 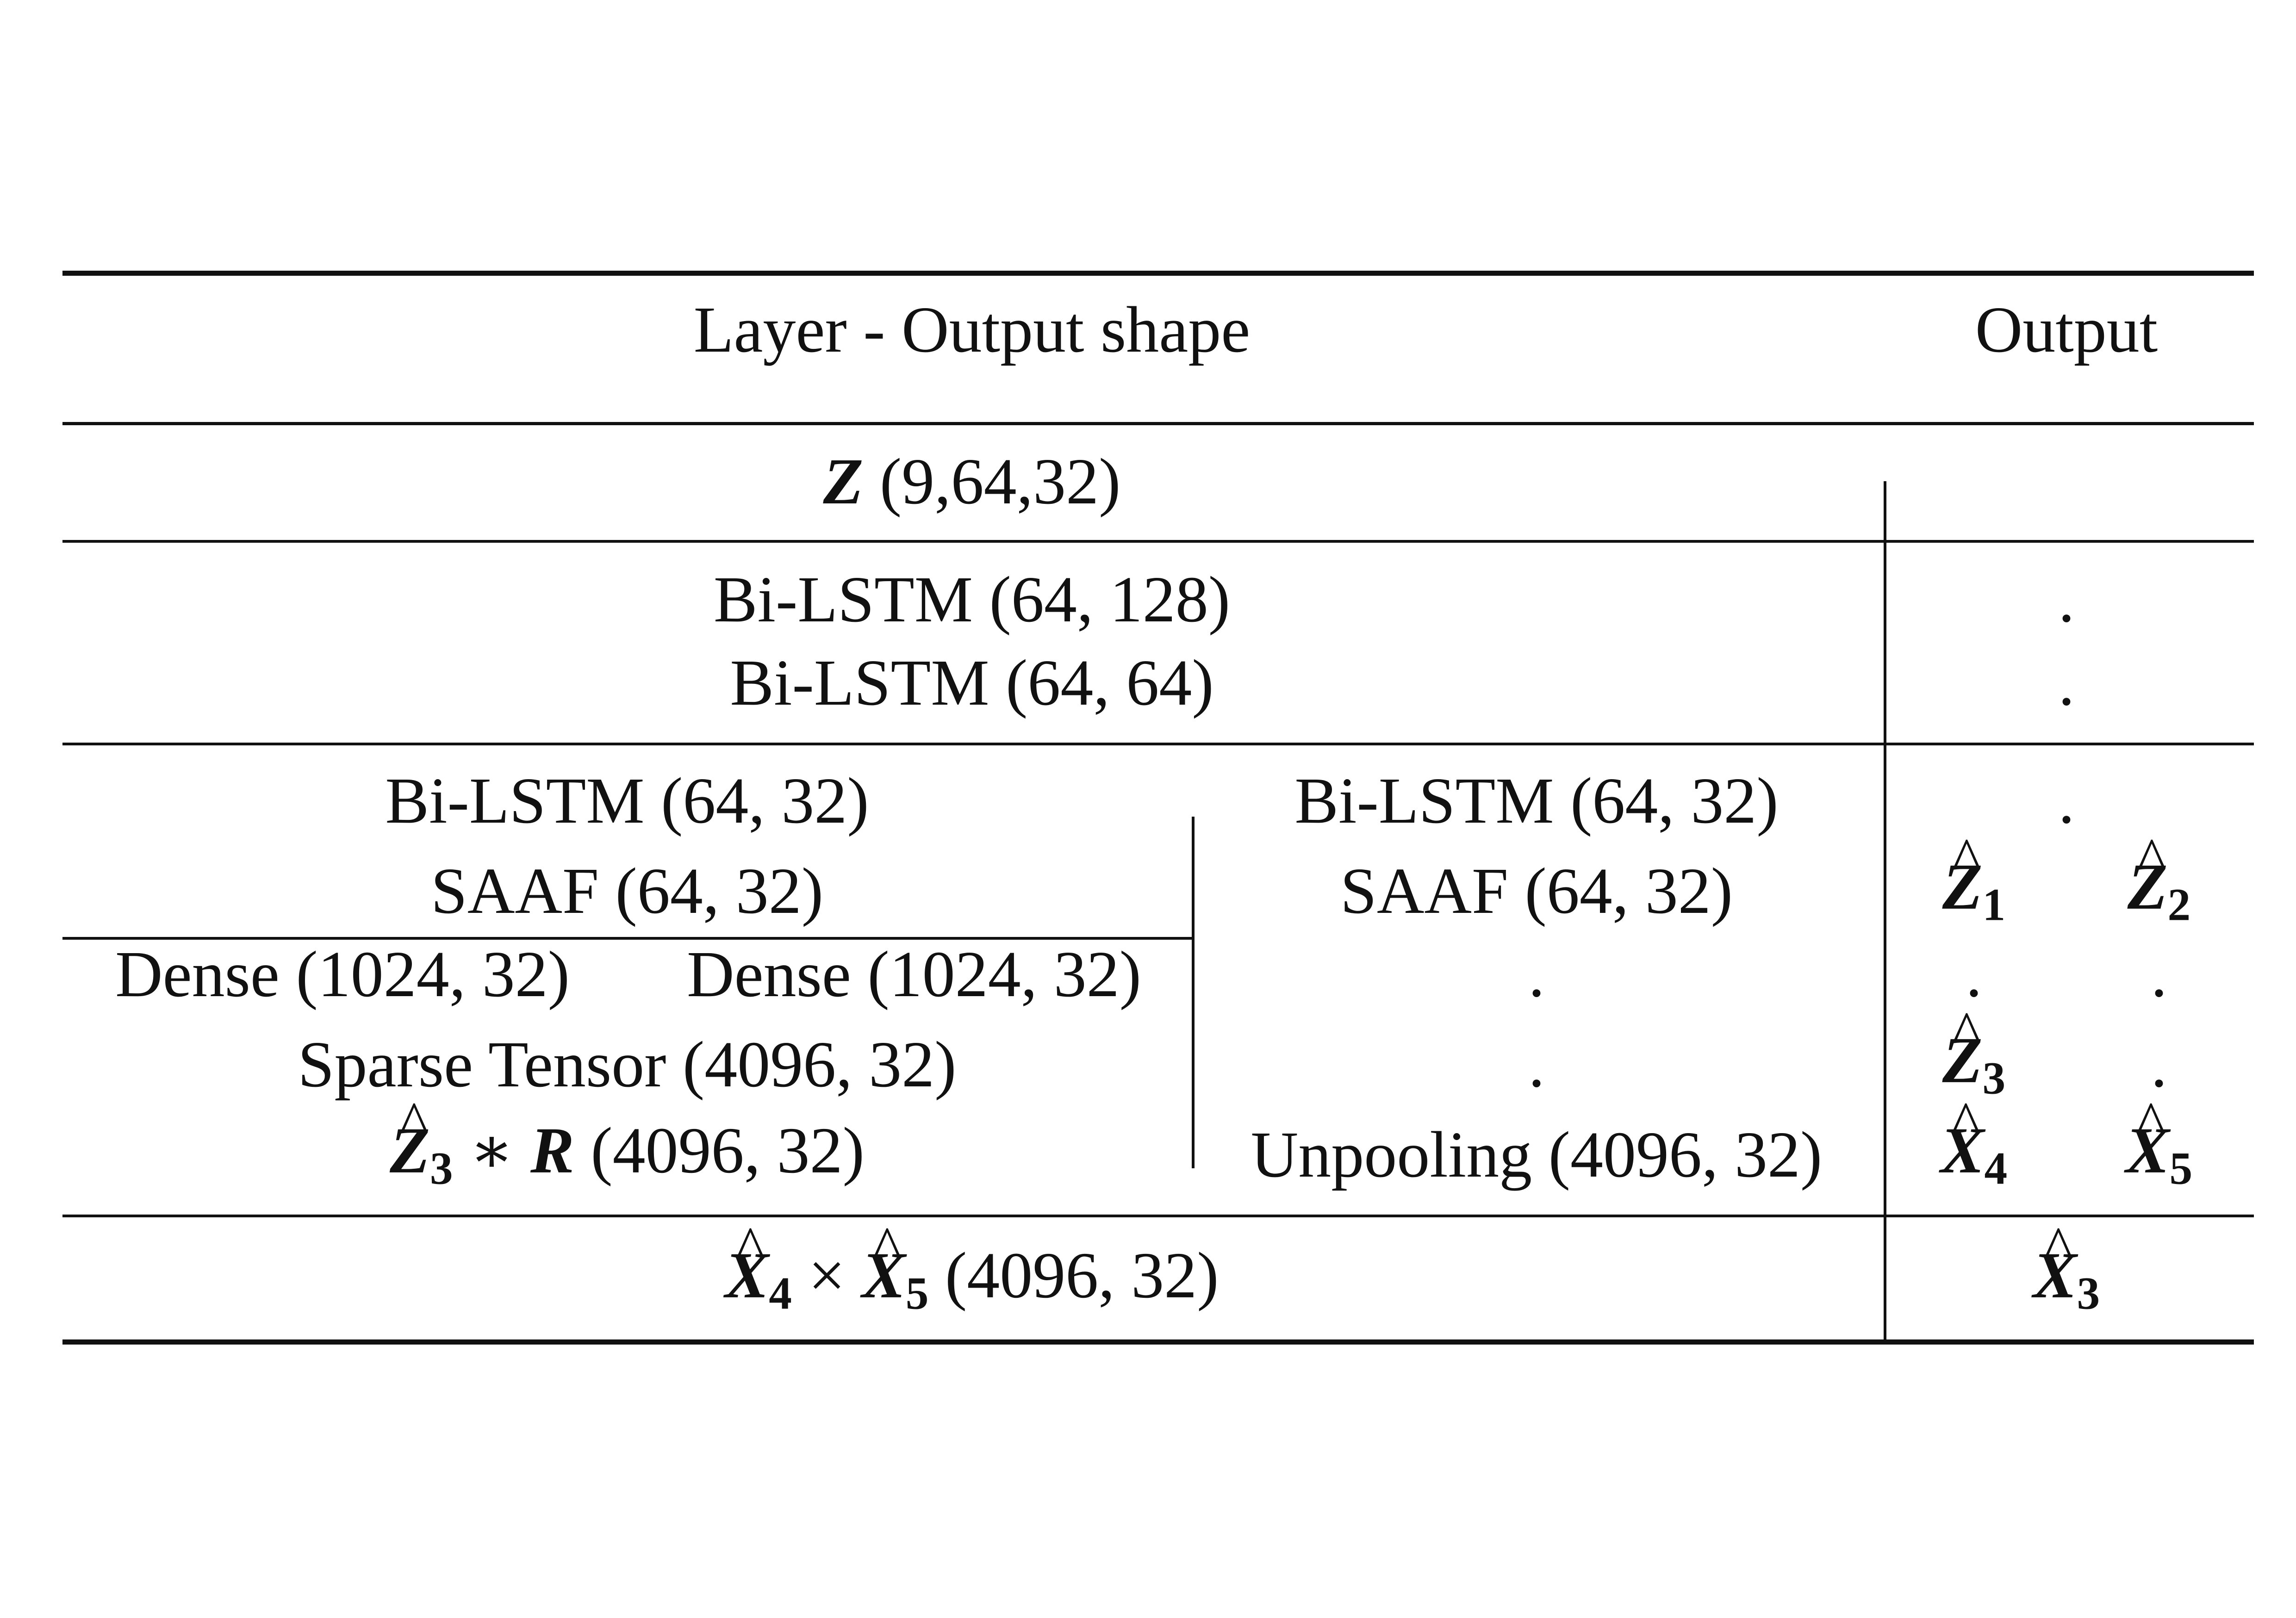 I want to click on rule-after-bilstm, so click(x=1158, y=744).